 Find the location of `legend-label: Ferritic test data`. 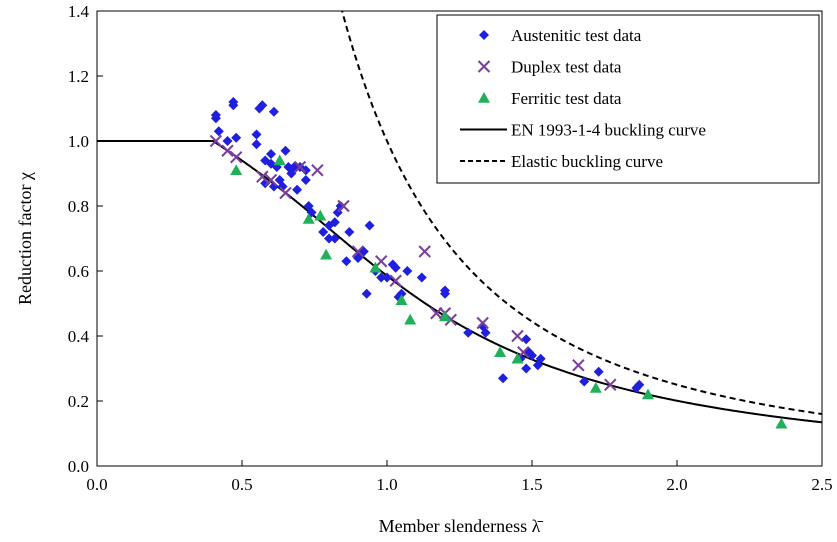

legend-label: Ferritic test data is located at coordinates (566, 98).